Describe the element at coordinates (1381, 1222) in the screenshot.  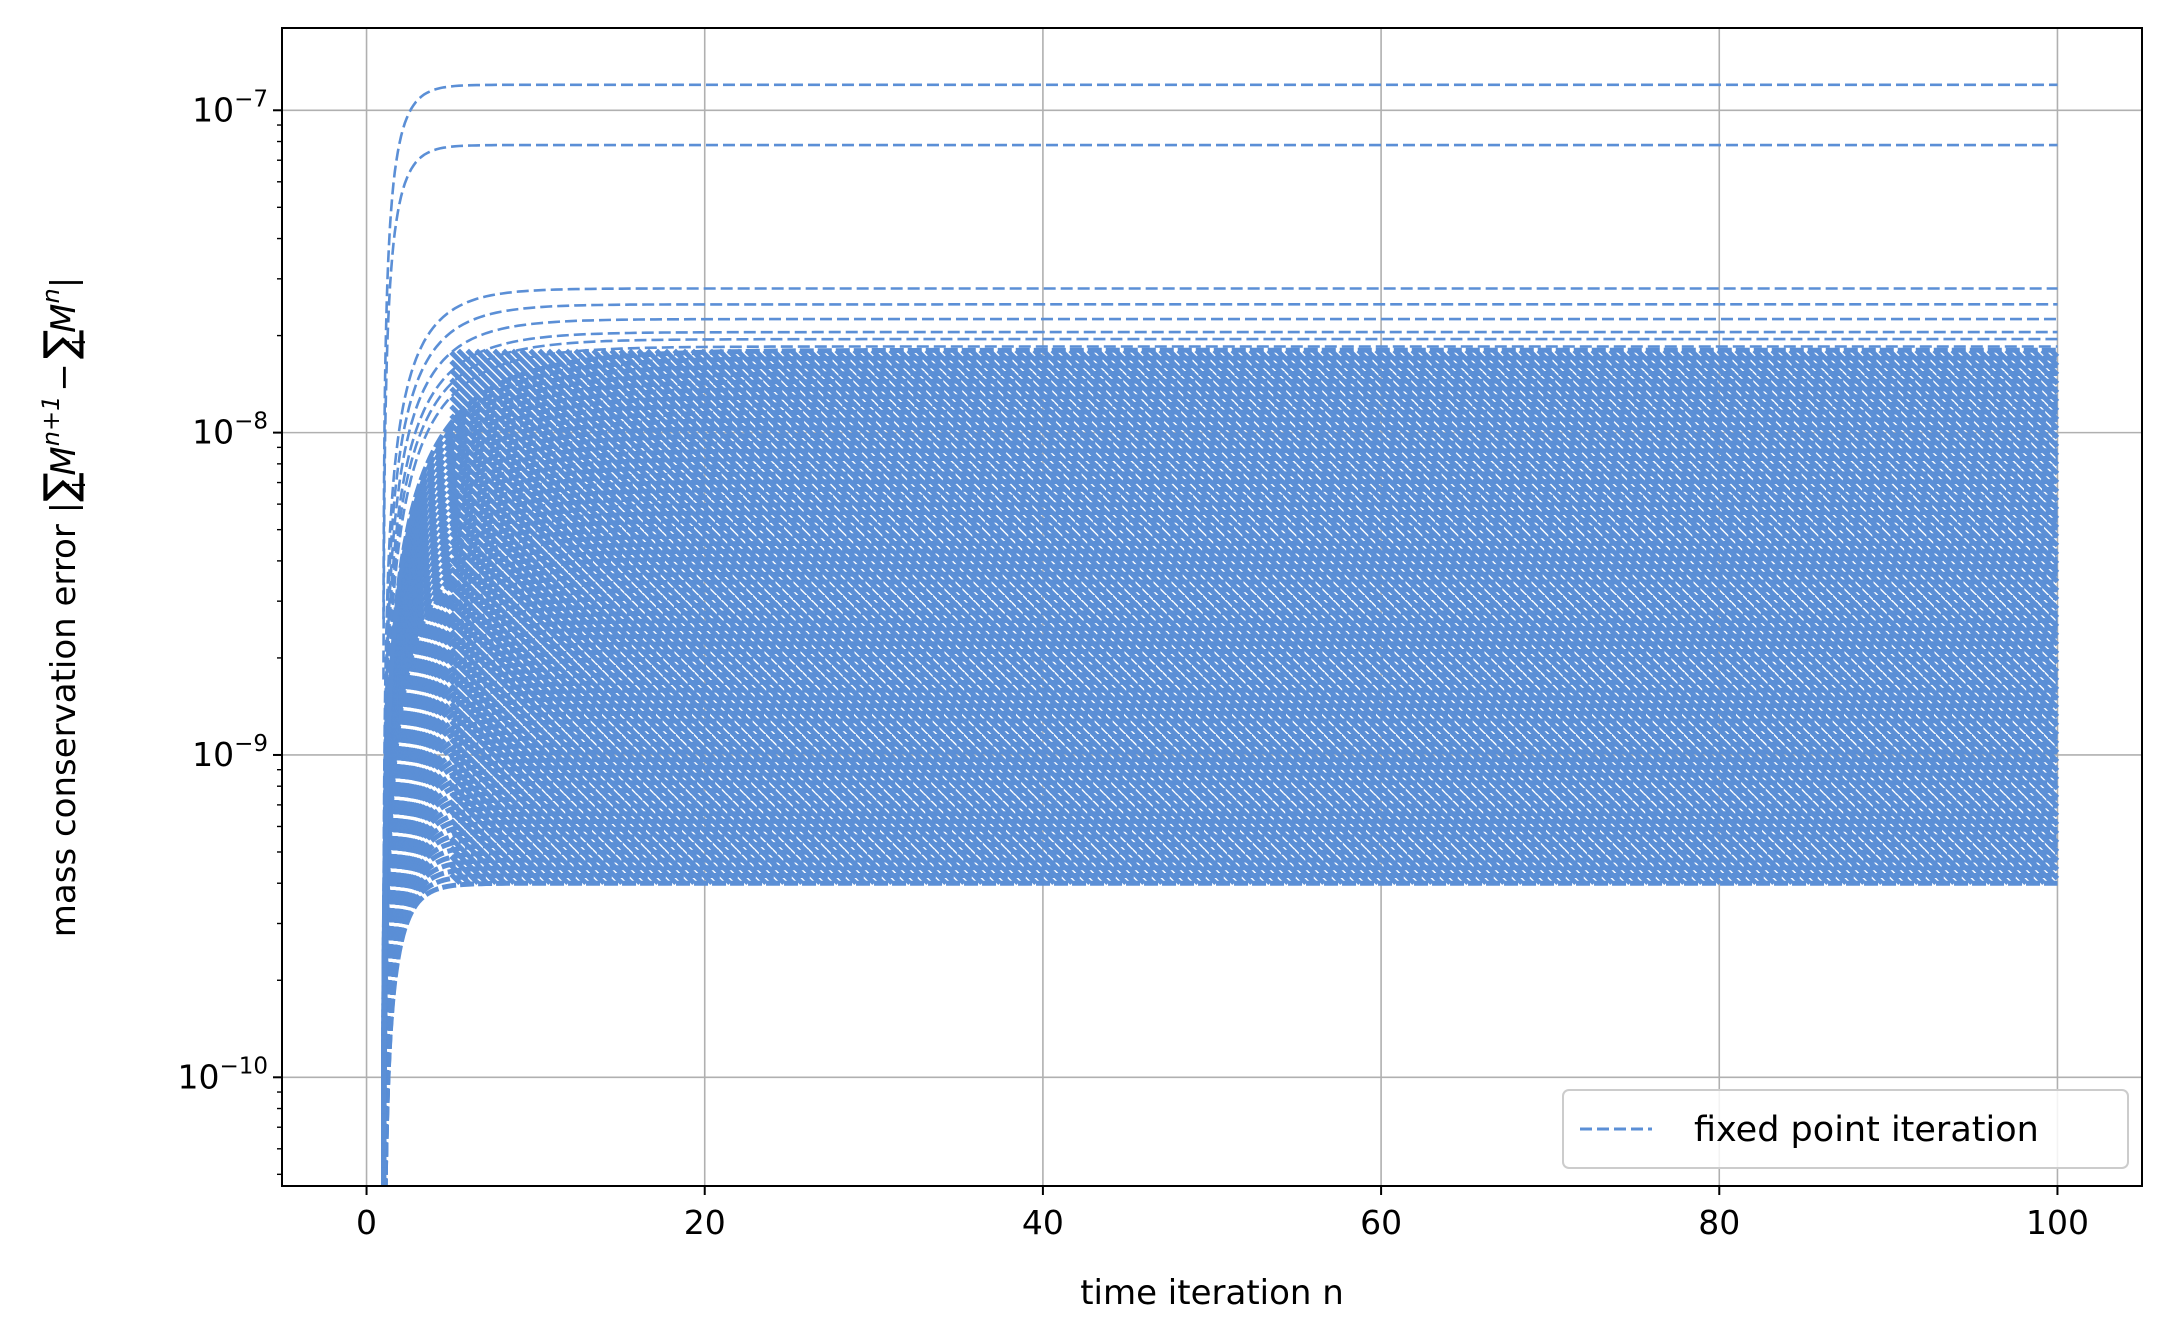
I see `x-tick-label: 60` at that location.